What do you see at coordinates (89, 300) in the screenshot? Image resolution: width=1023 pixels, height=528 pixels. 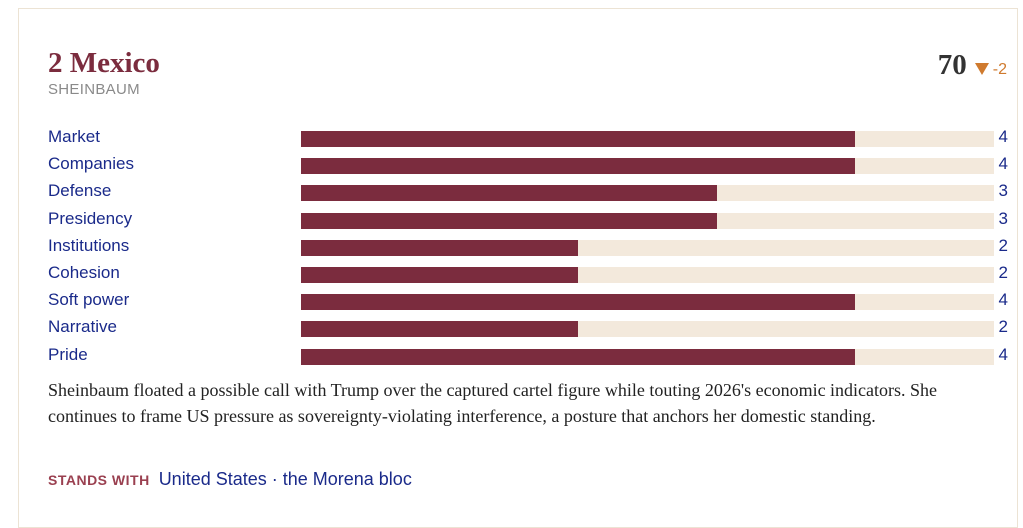 I see `metric-label: Soft power` at bounding box center [89, 300].